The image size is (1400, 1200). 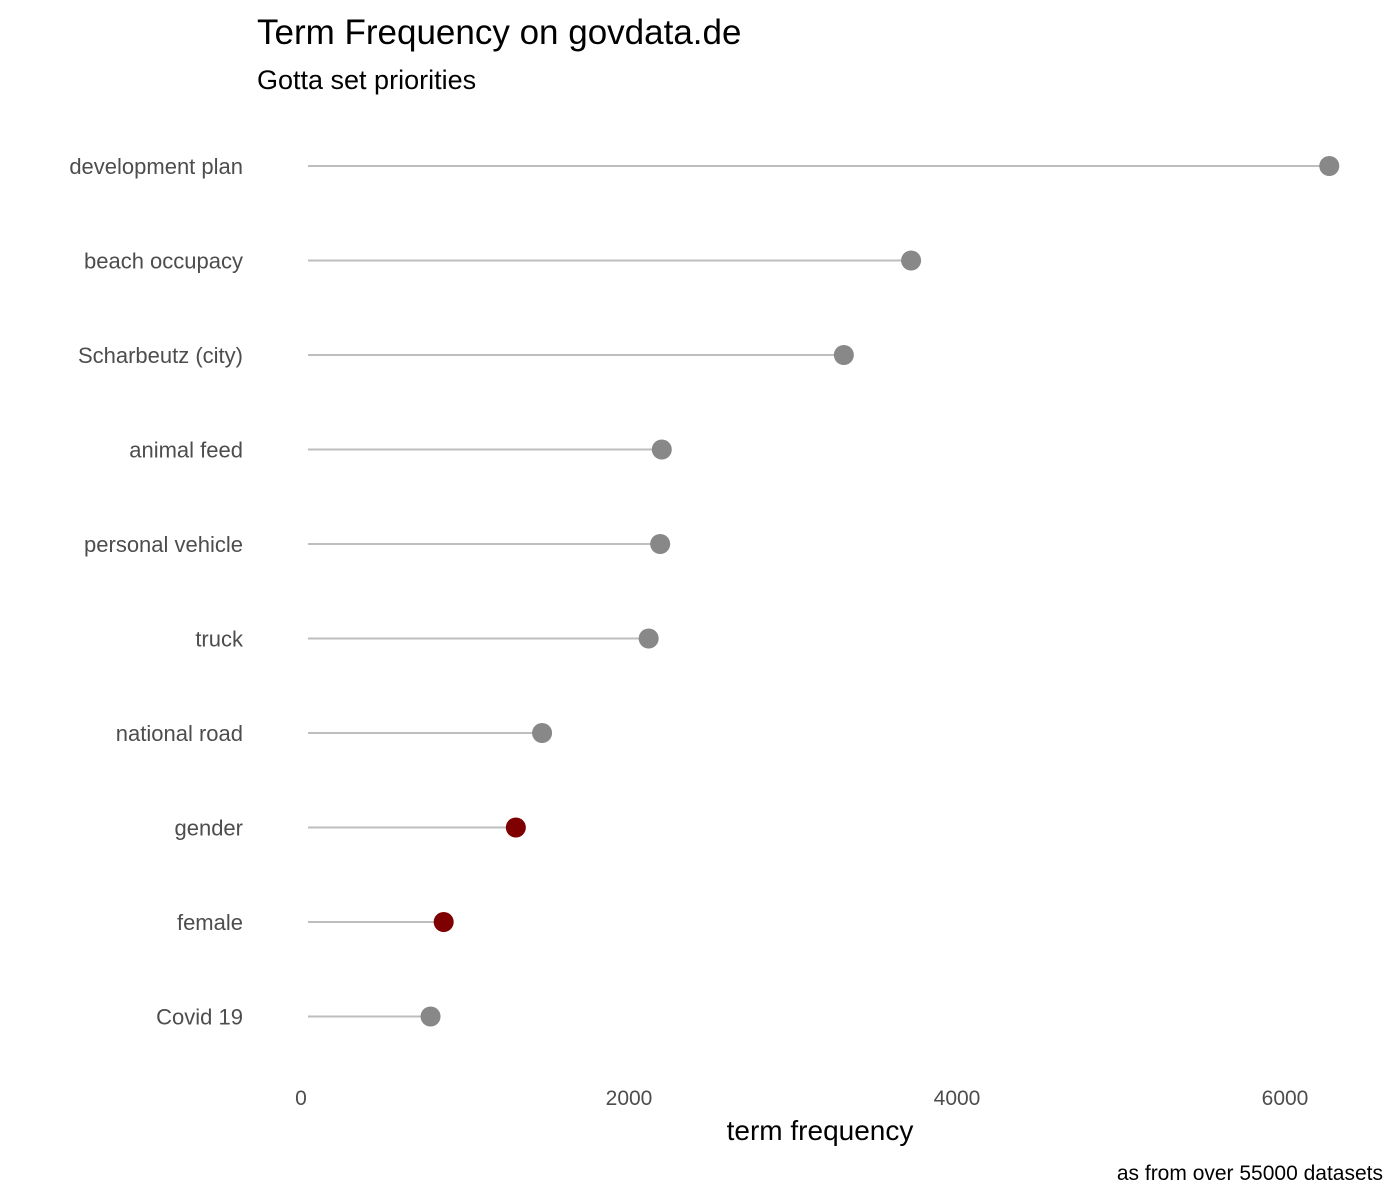 I want to click on y-tick-label: beach occupacy, so click(x=163, y=261).